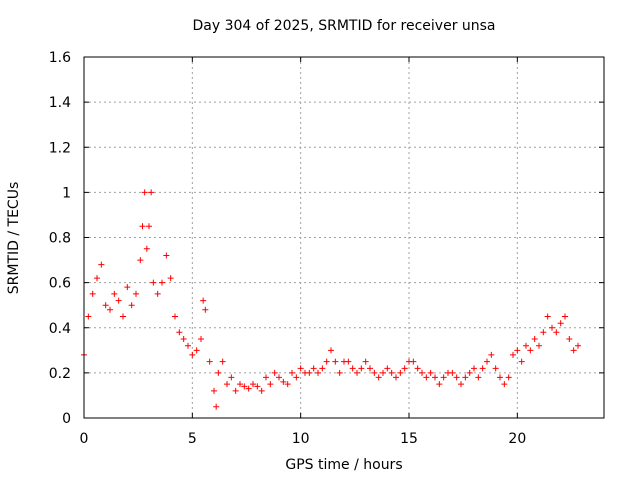 This screenshot has width=640, height=480. I want to click on y-tick-label: 0.8, so click(60, 239).